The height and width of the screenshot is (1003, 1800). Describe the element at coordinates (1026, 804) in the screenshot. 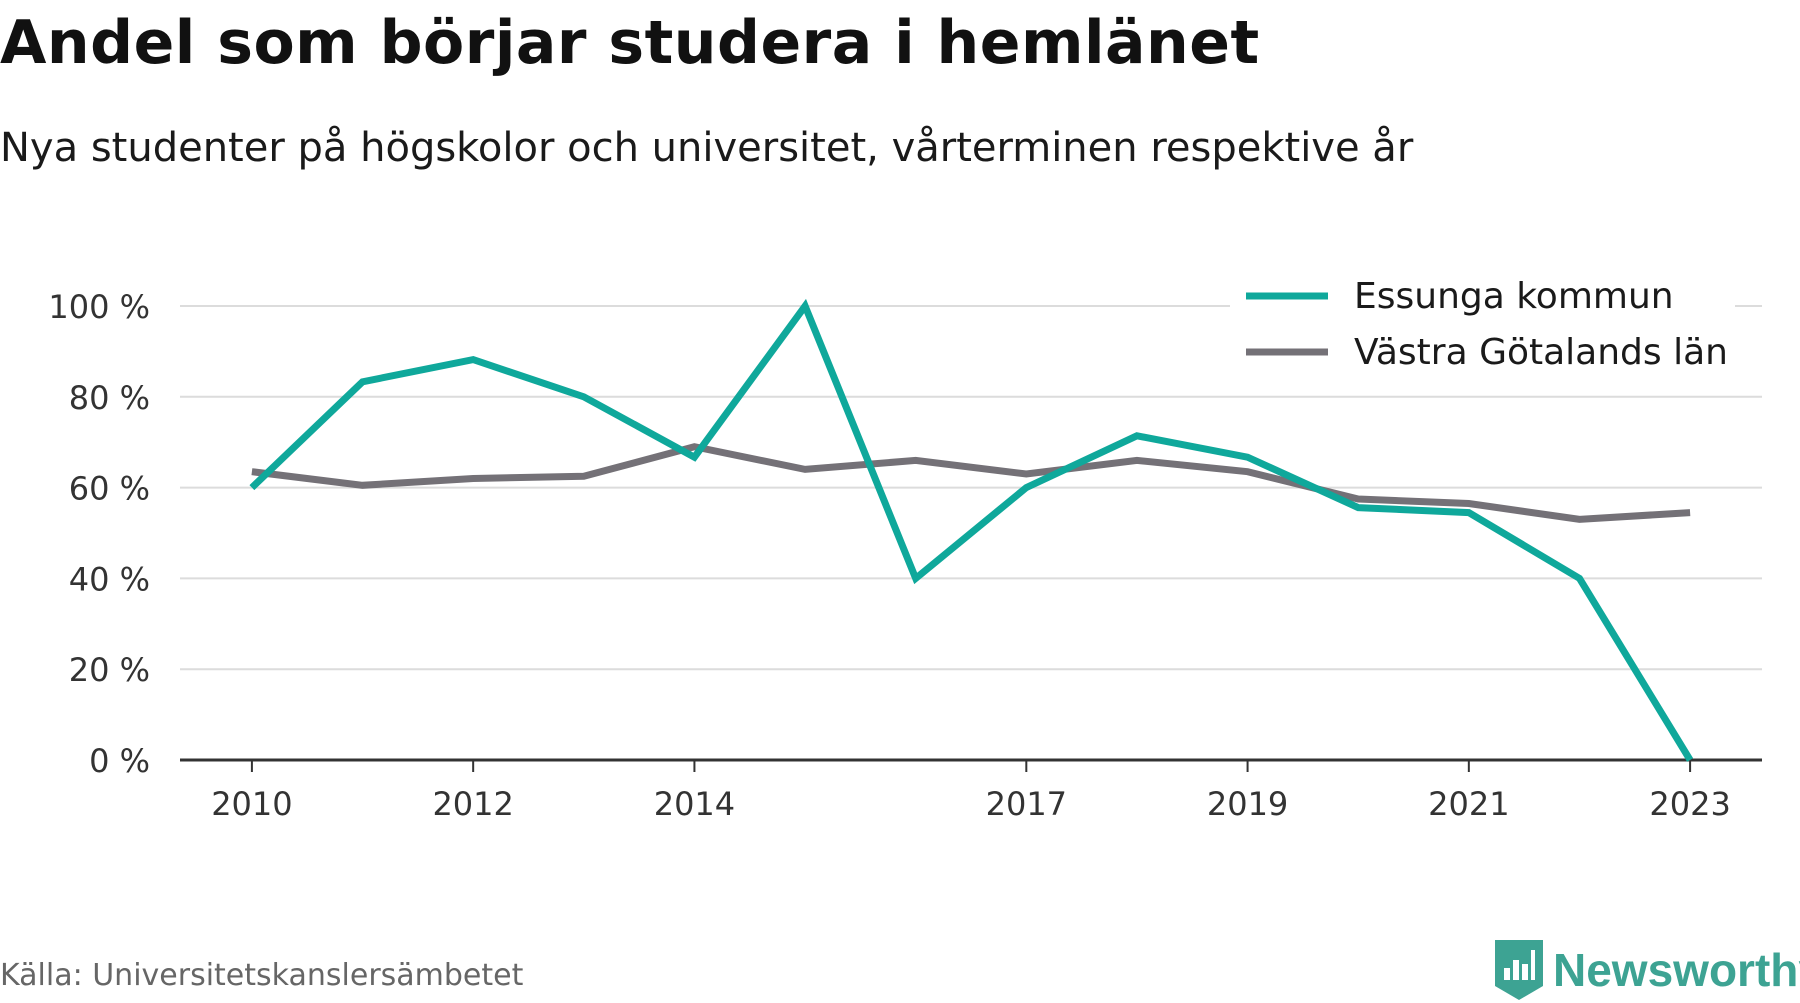

I see `x-tick-label: 2017` at that location.